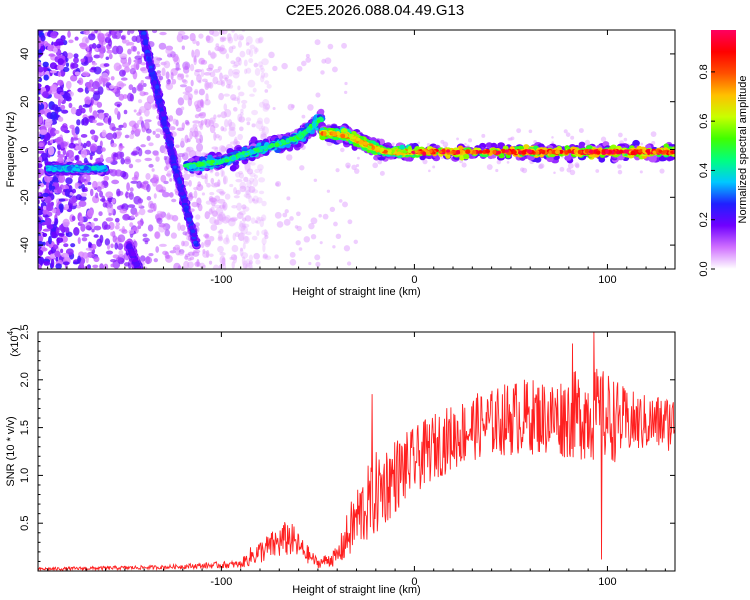 This screenshot has height=600, width=750. I want to click on spectrogram-x-label: Height of straight line (km), so click(356, 292).